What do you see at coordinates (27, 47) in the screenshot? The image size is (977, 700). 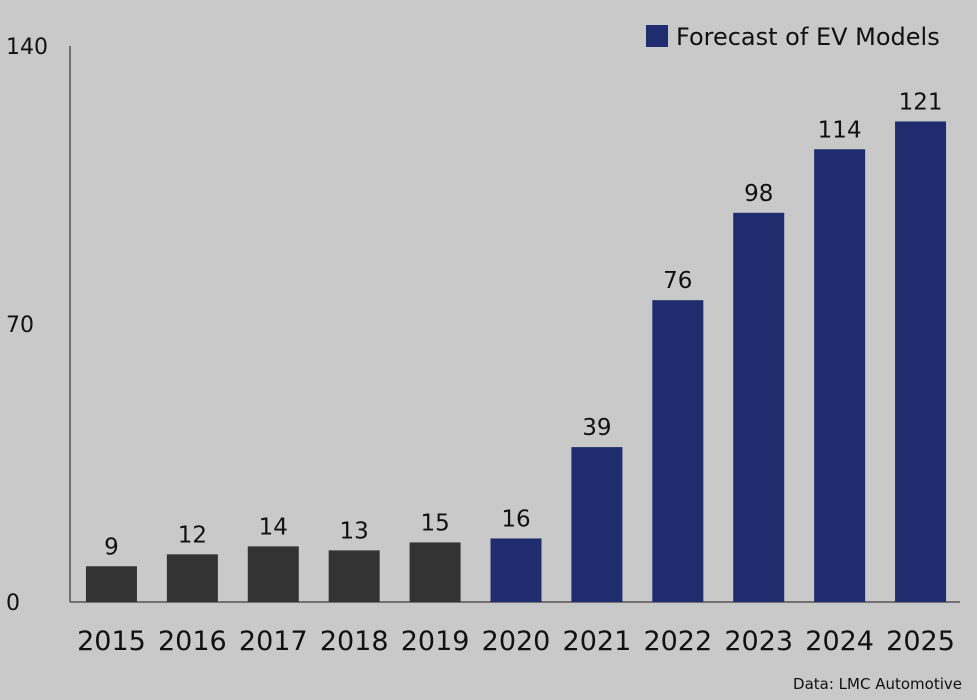 I see `y-tick-label: 140` at bounding box center [27, 47].